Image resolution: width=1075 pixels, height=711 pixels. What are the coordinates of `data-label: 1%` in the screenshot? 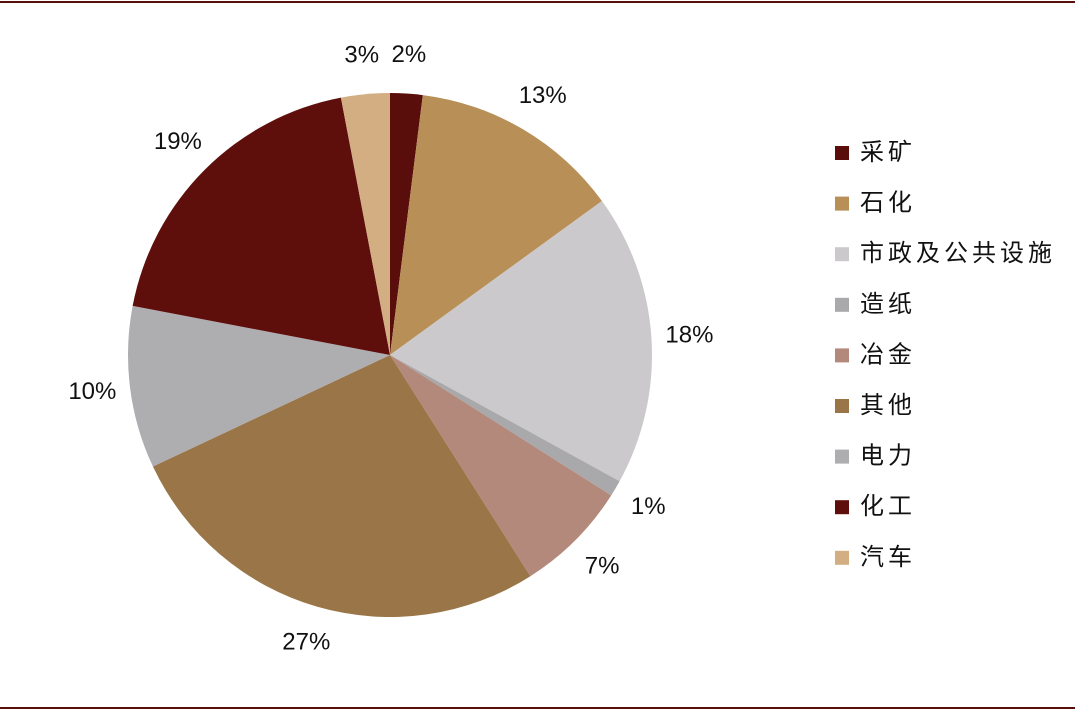 It's located at (648, 506).